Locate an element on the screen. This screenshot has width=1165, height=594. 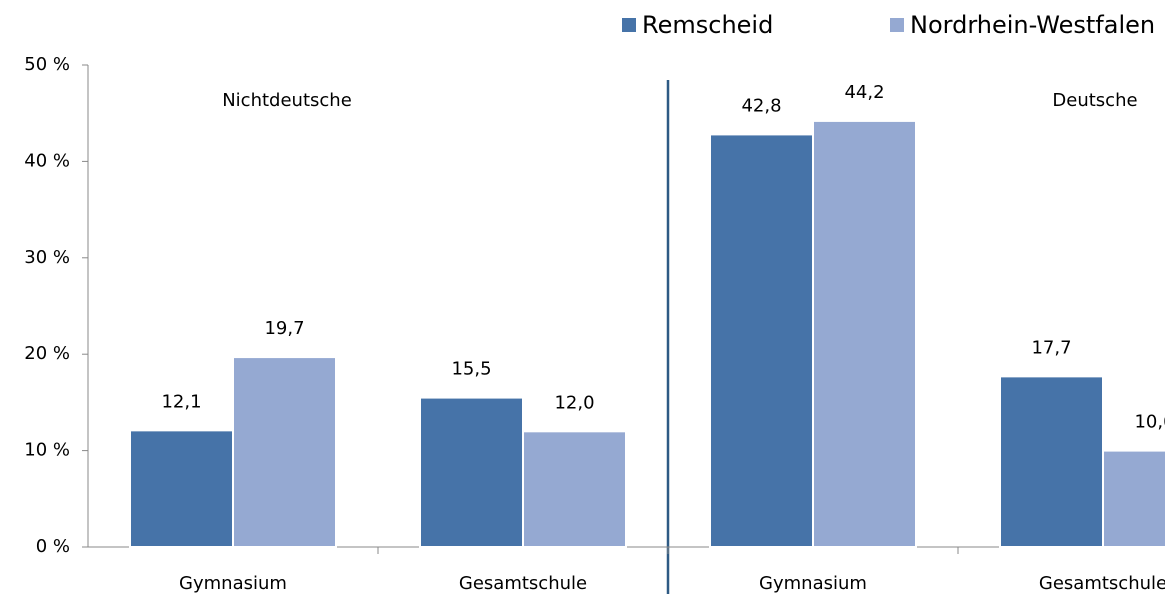
annotation: Deutsche is located at coordinates (1094, 100).